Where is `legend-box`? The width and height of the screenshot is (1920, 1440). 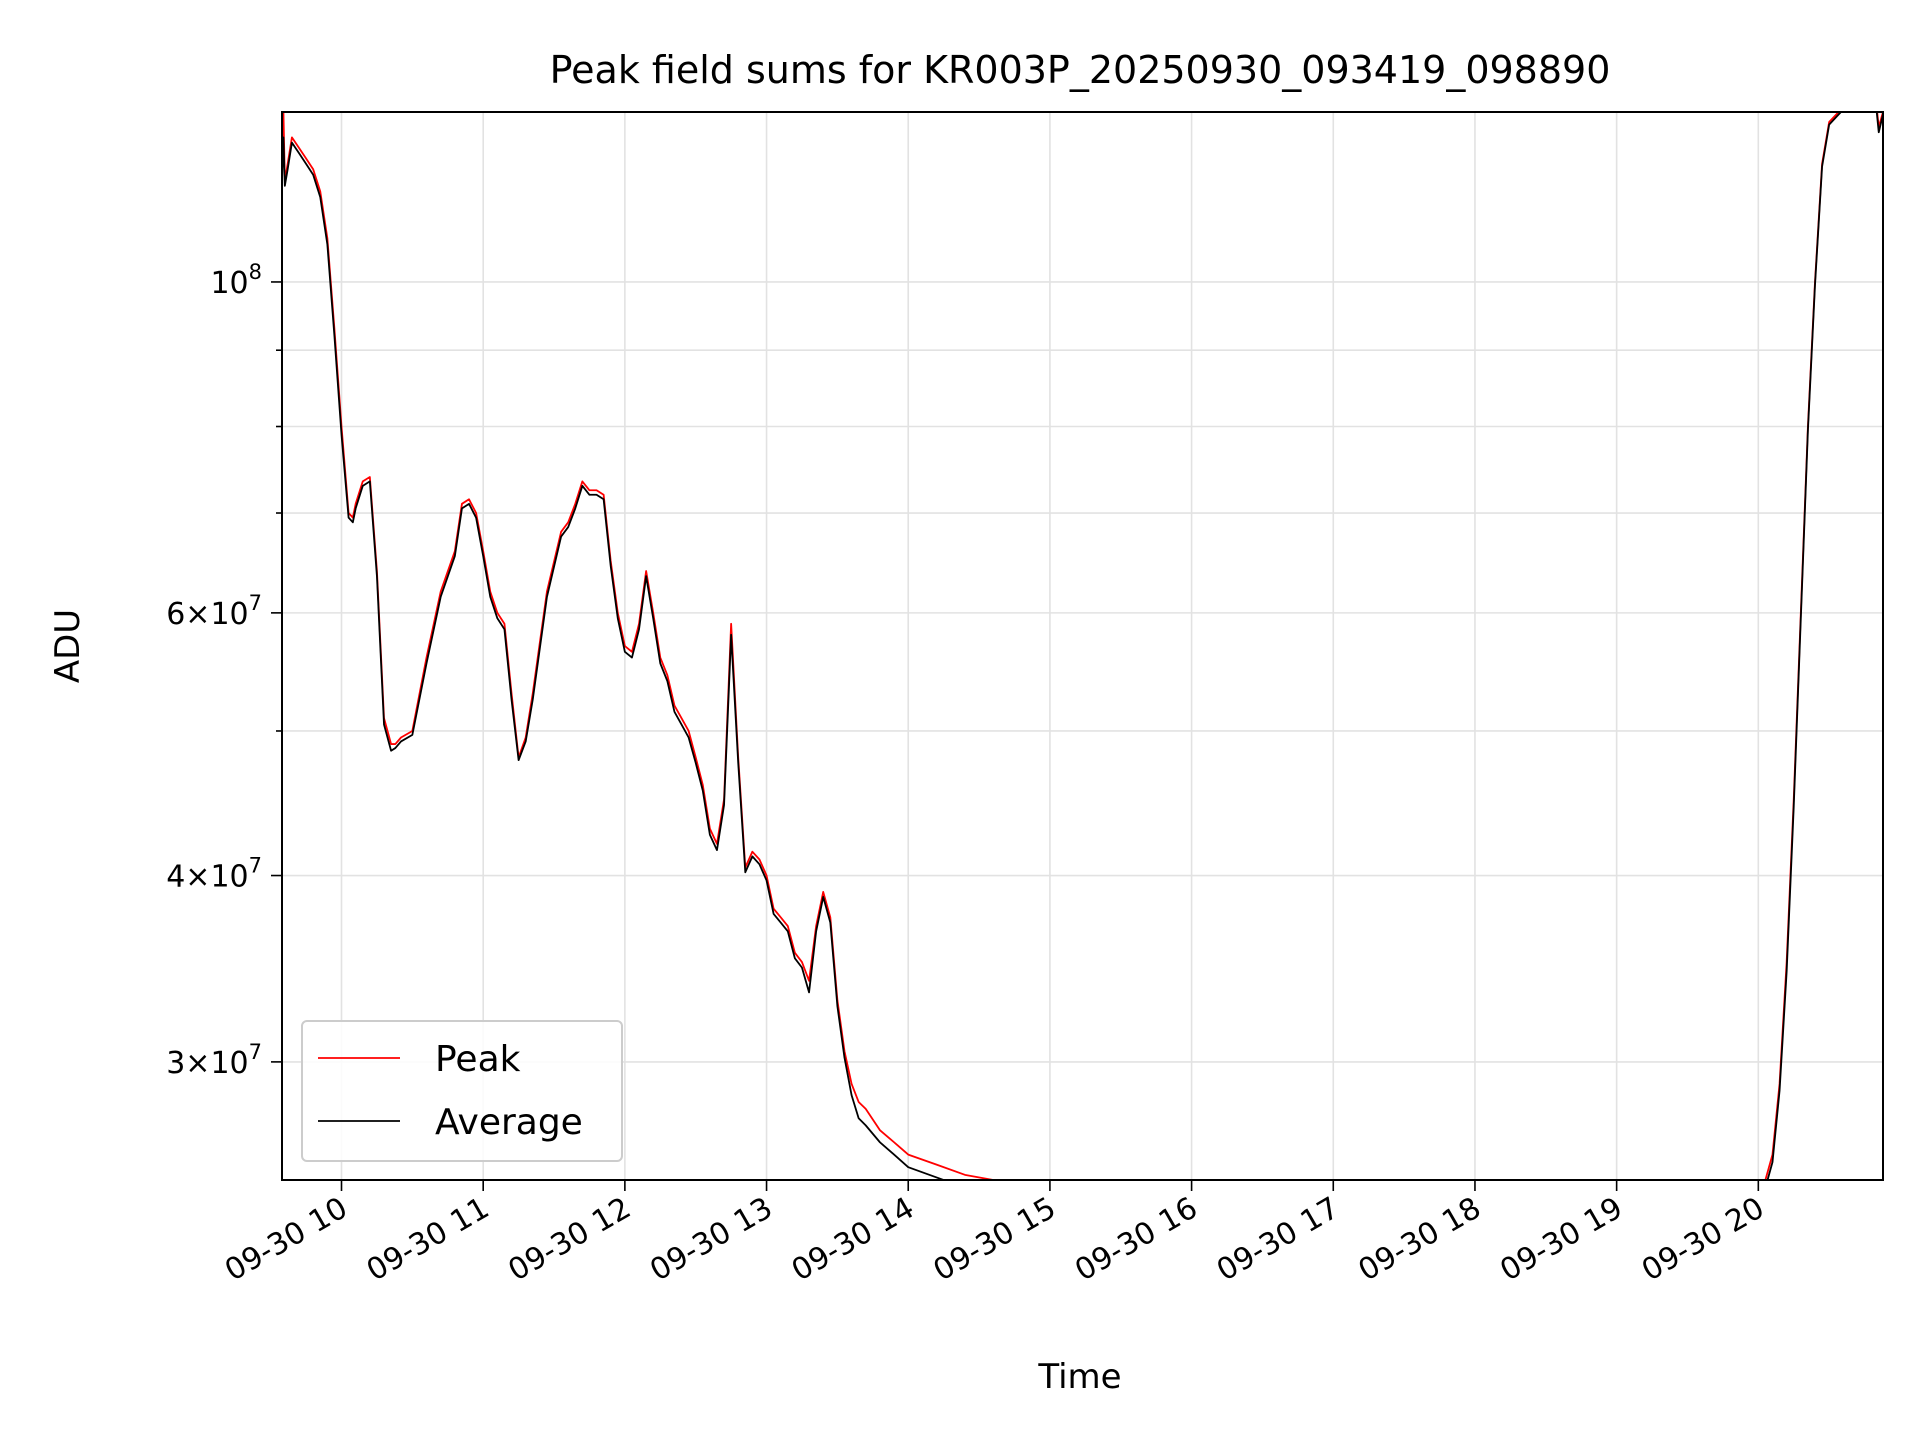 legend-box is located at coordinates (462, 1091).